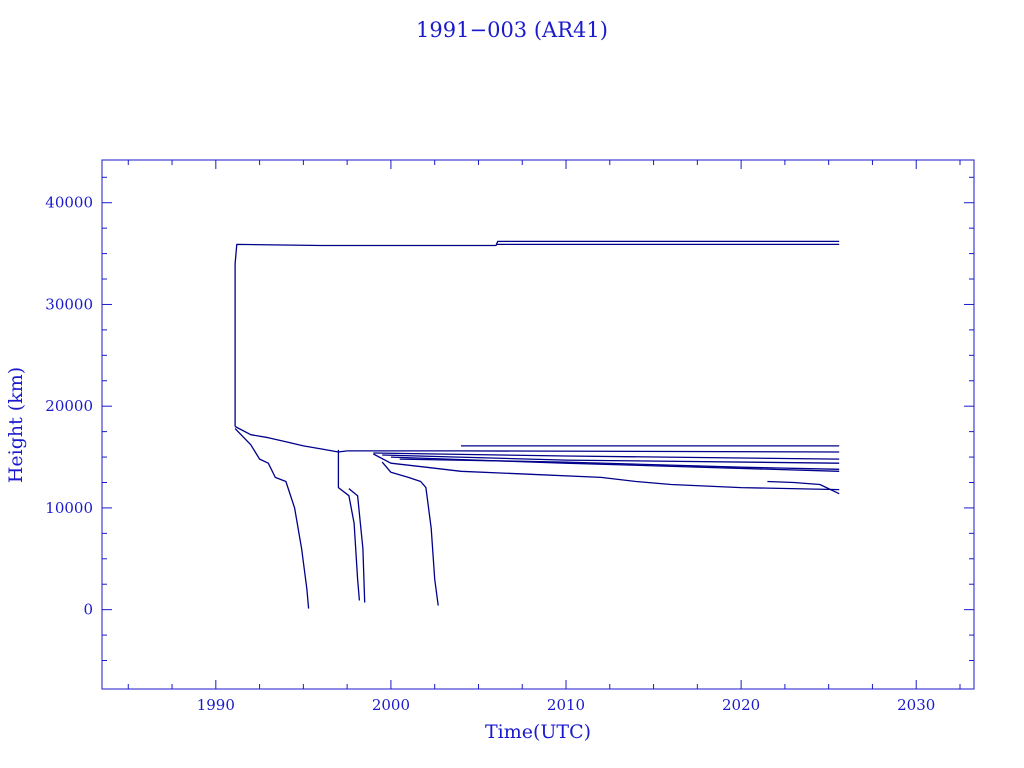  I want to click on x-tick-label: 2030, so click(916, 705).